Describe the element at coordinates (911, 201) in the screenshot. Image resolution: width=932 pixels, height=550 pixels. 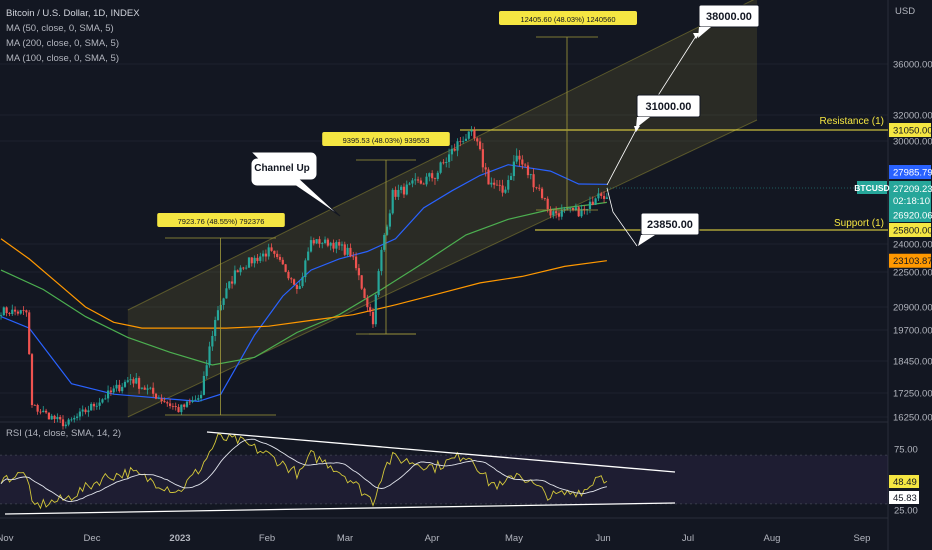
I see `countdown-label: 02:18:10` at that location.